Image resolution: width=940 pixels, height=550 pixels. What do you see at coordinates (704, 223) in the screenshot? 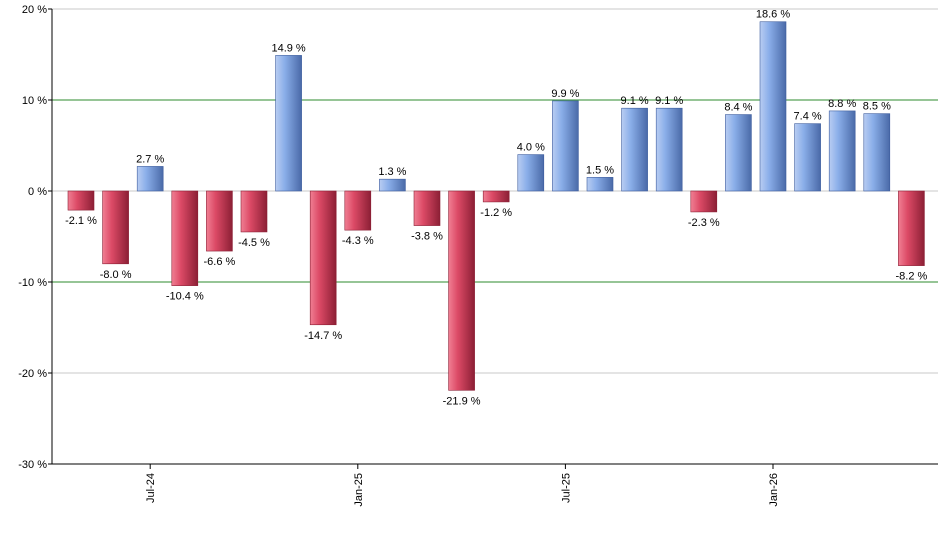
I see `data-label: -2.3 %` at bounding box center [704, 223].